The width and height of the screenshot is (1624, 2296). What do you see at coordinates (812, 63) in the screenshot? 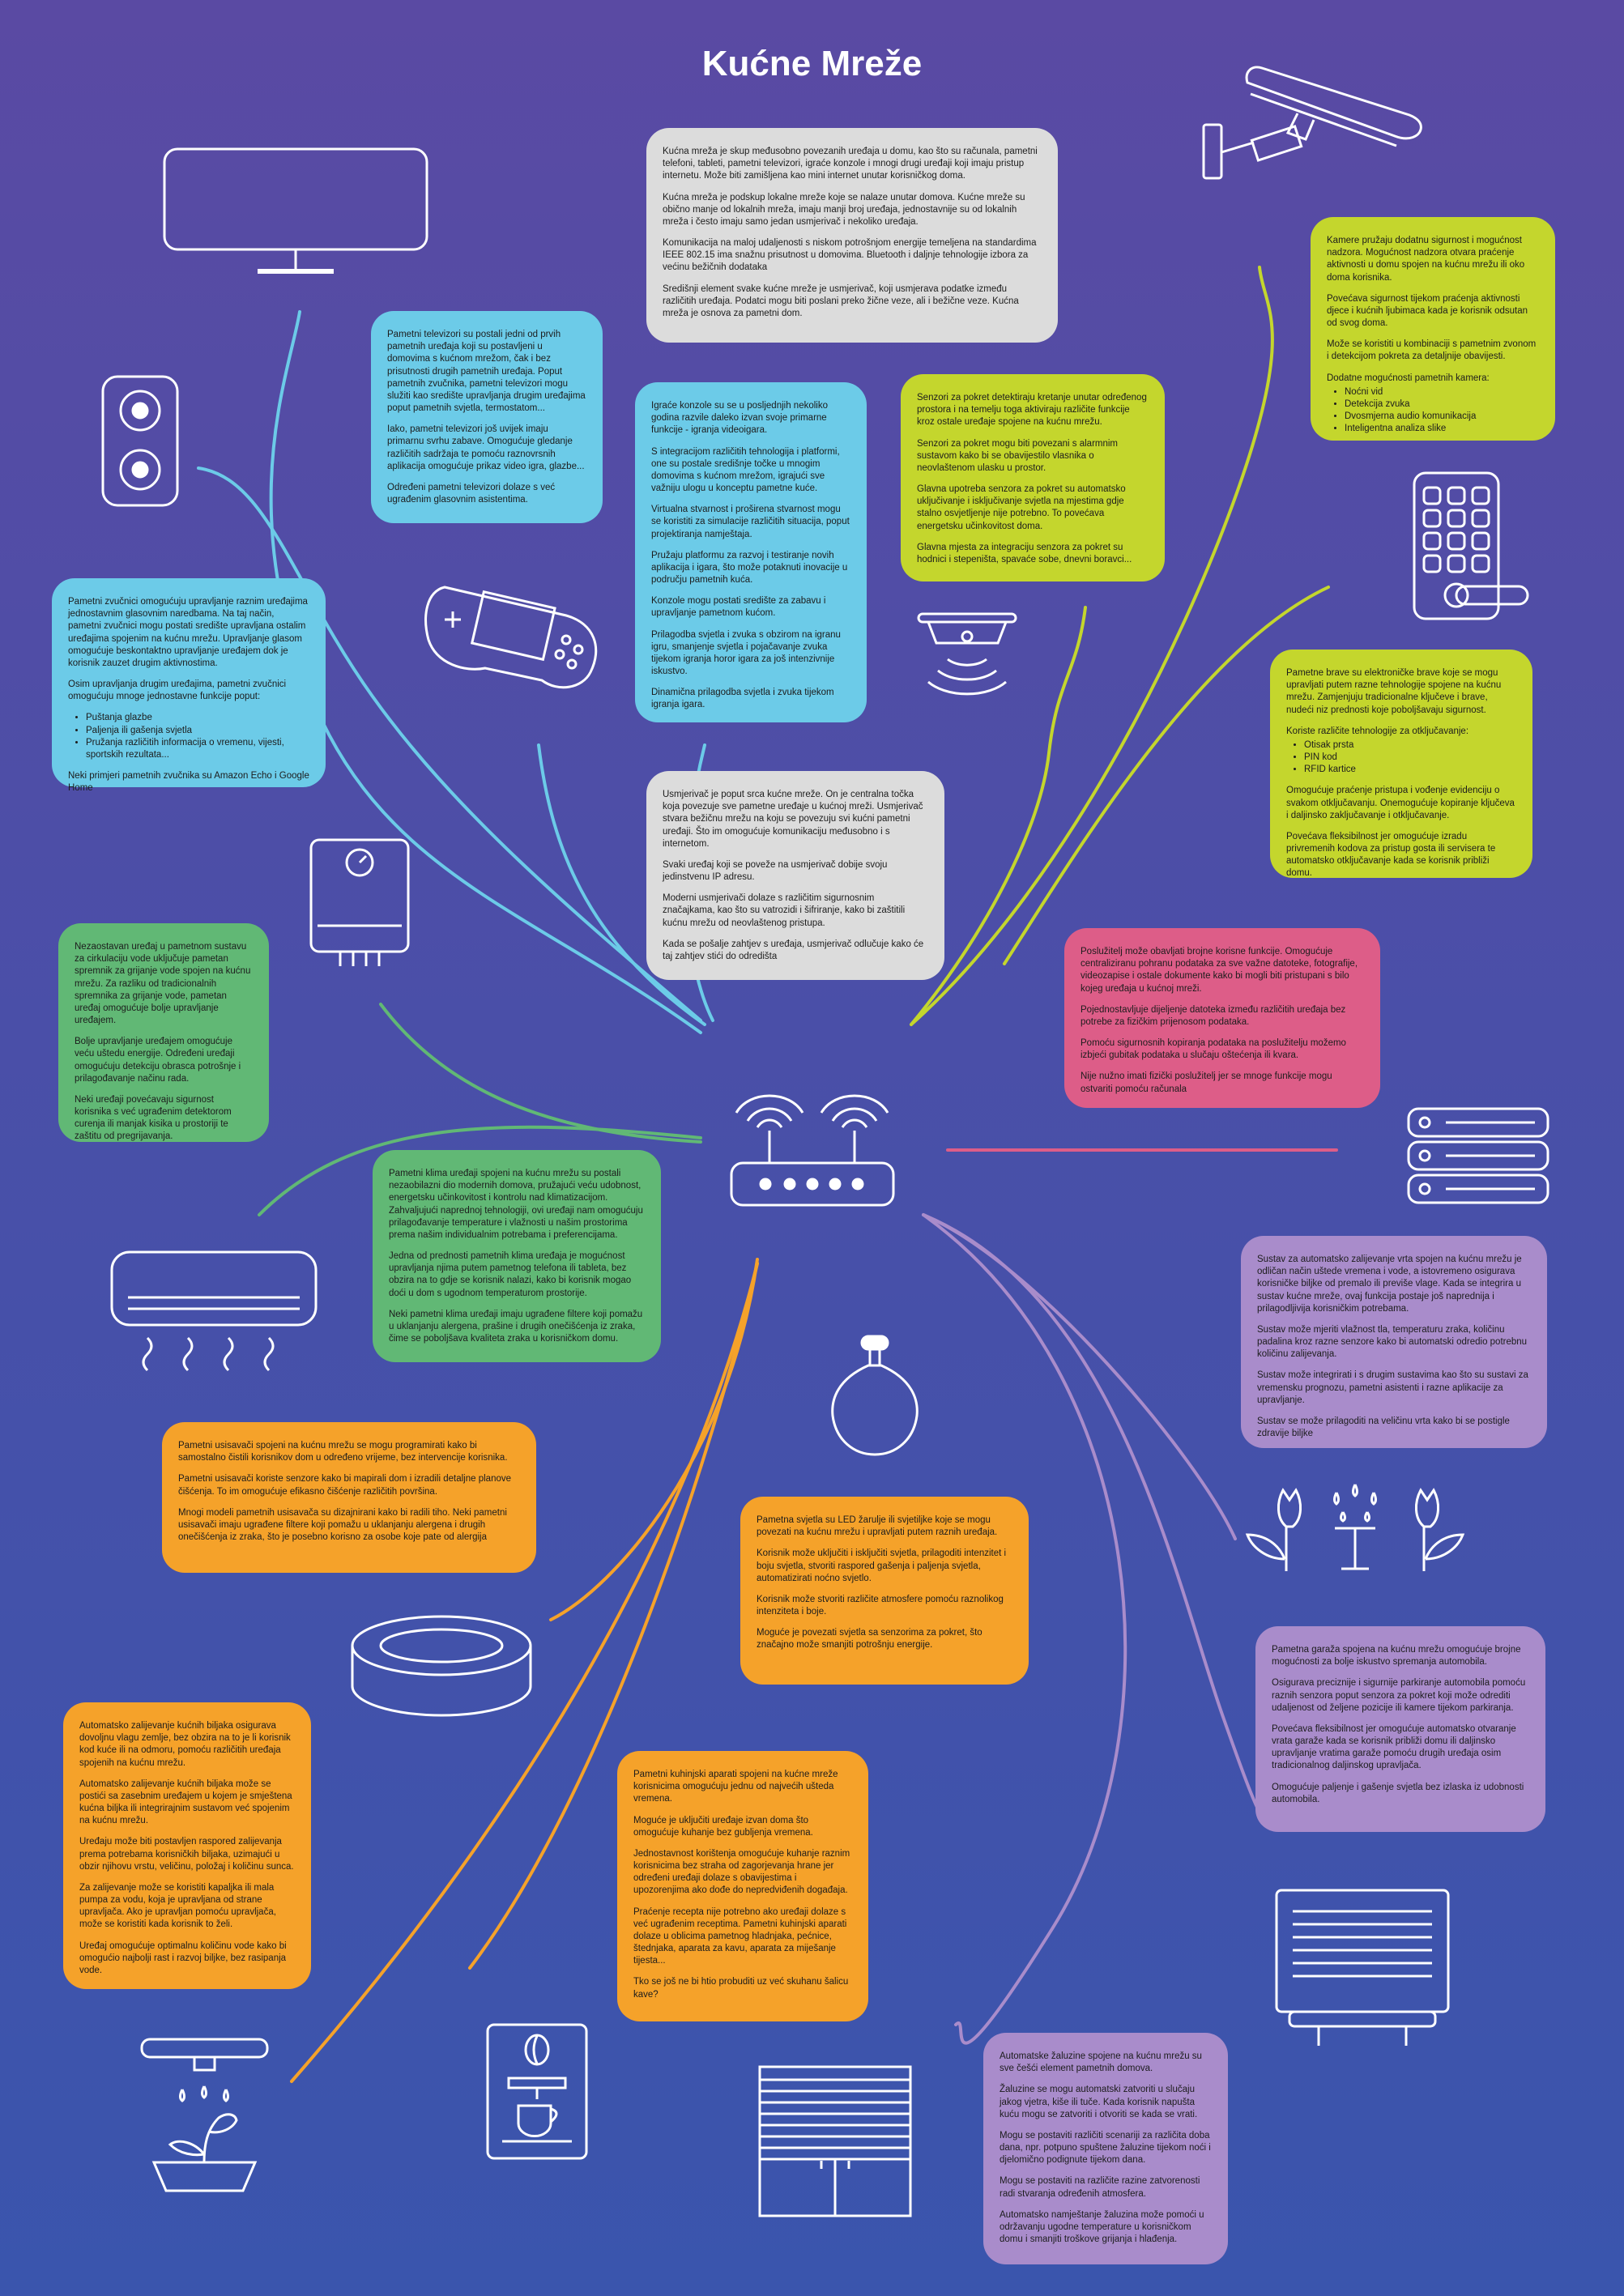
I see `page-title: Kućne Mreže` at bounding box center [812, 63].